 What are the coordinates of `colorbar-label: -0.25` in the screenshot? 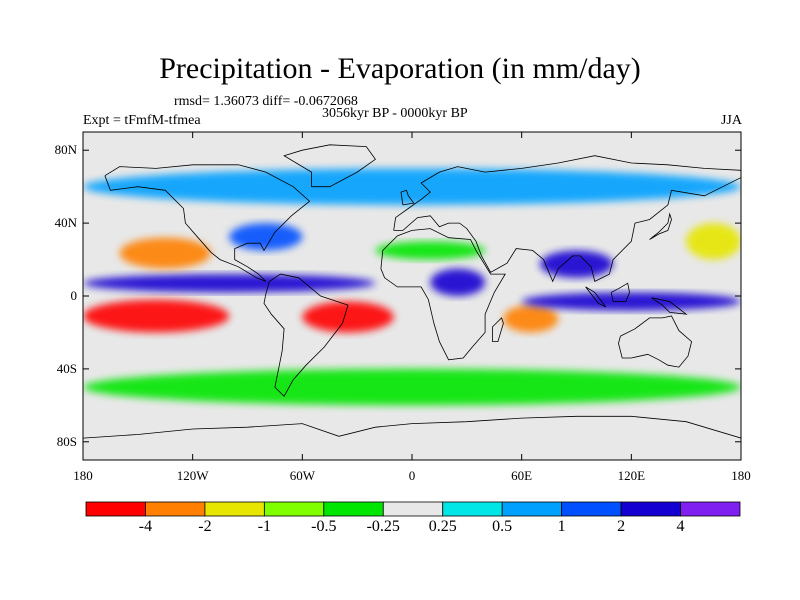 It's located at (383, 526).